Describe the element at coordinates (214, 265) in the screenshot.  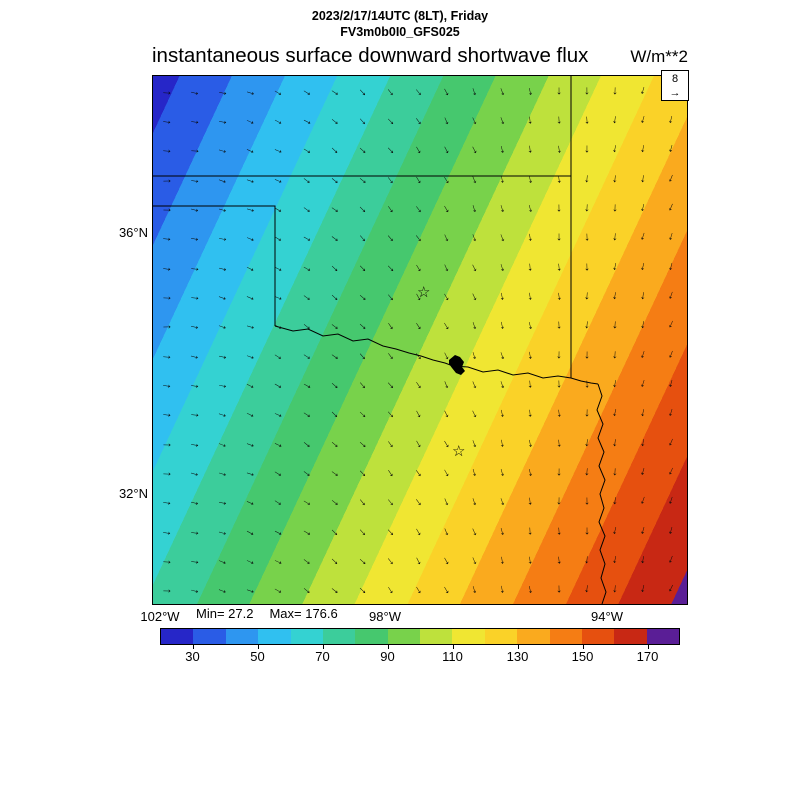
I see `oklahoma-panhandle-border-path` at that location.